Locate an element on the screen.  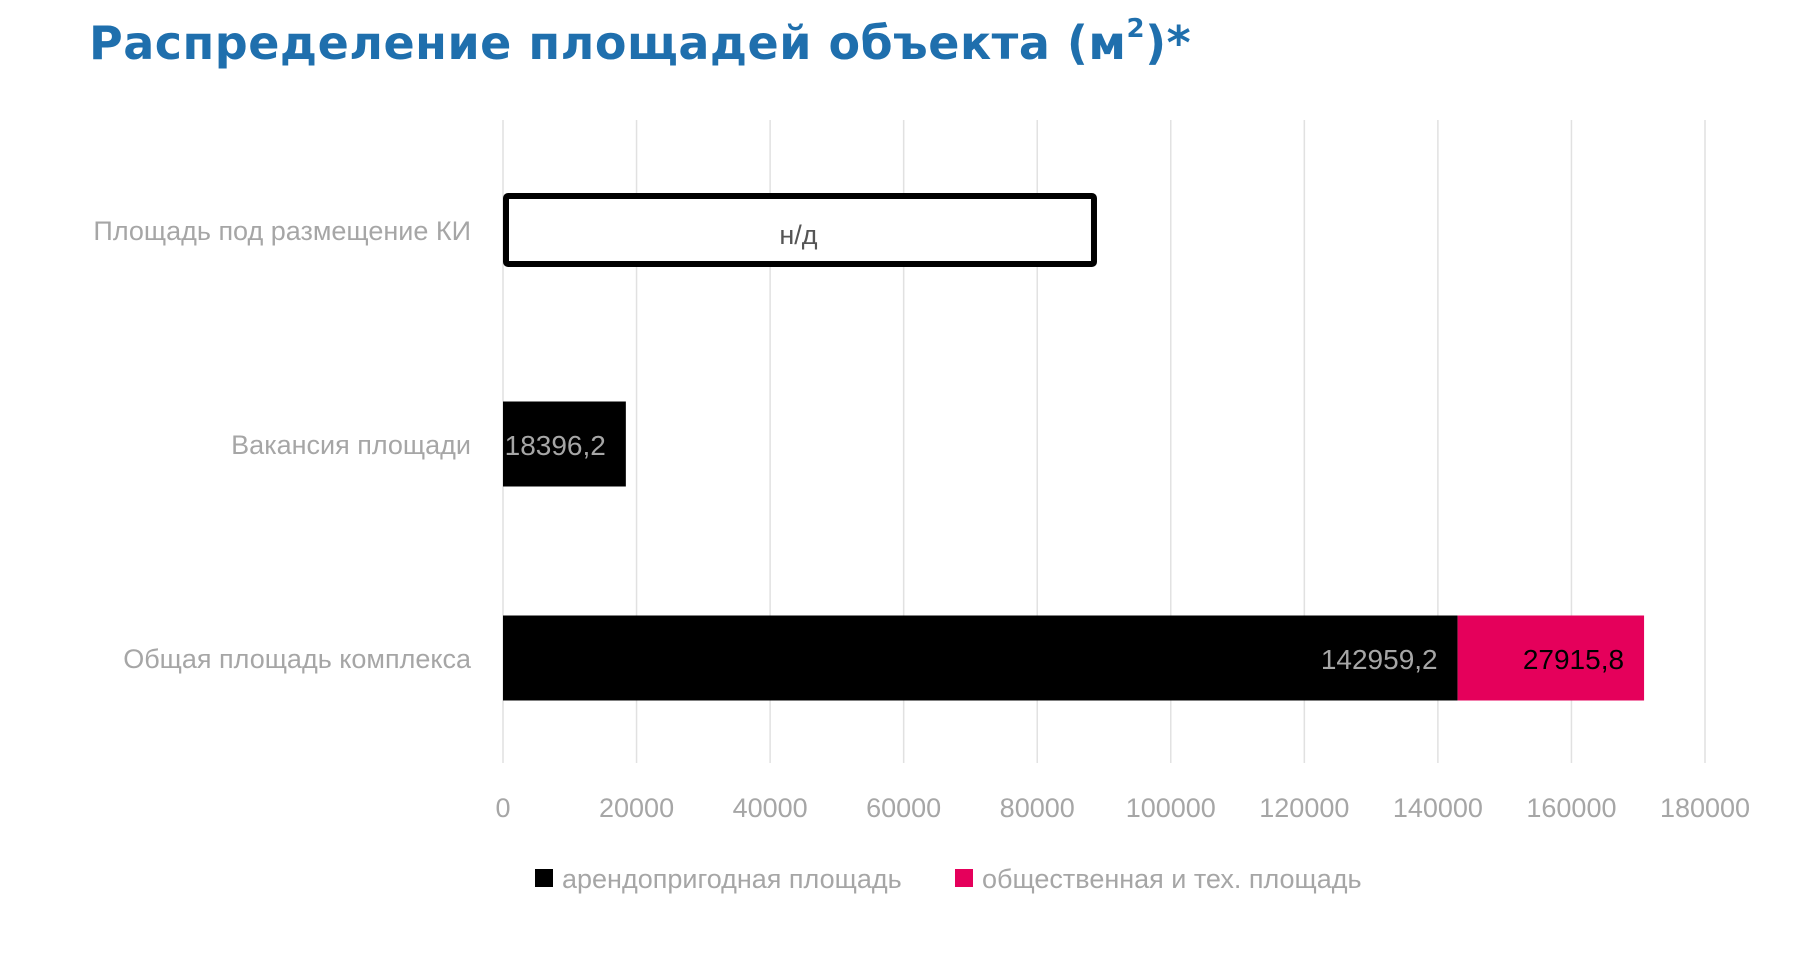
x-tick-label: 80000 is located at coordinates (1037, 808).